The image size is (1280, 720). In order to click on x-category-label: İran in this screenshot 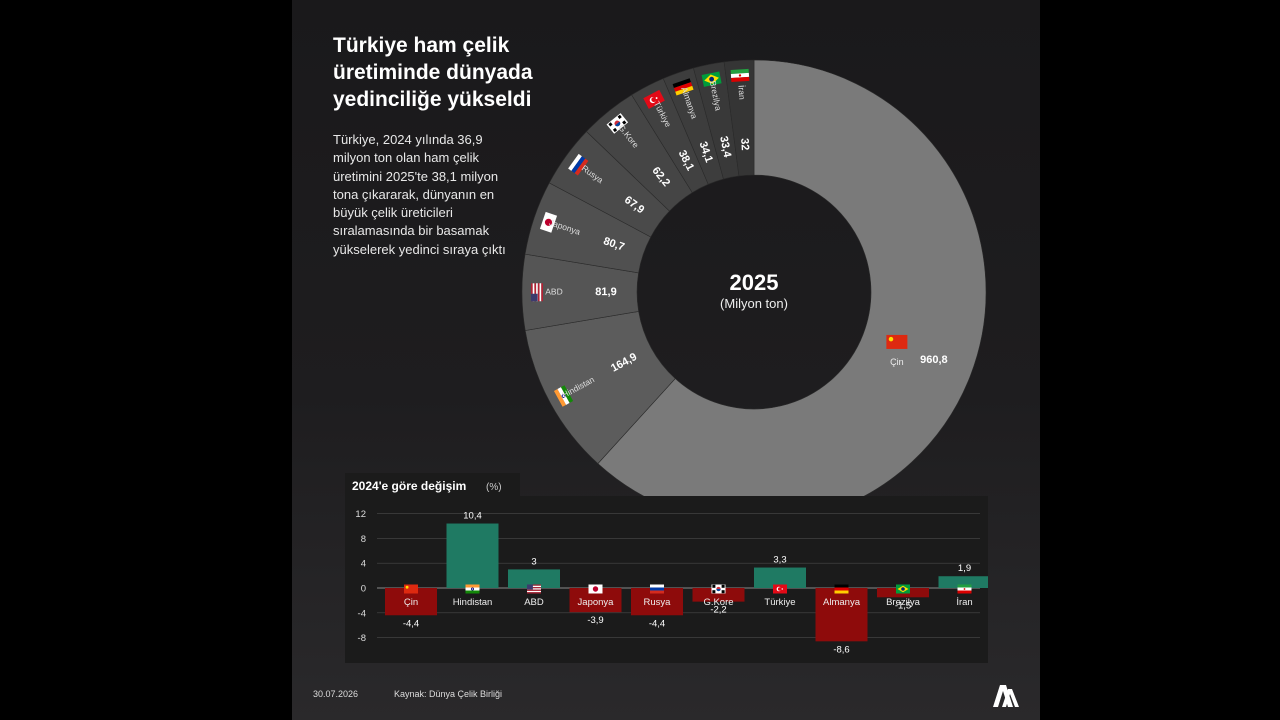, I will do `click(964, 602)`.